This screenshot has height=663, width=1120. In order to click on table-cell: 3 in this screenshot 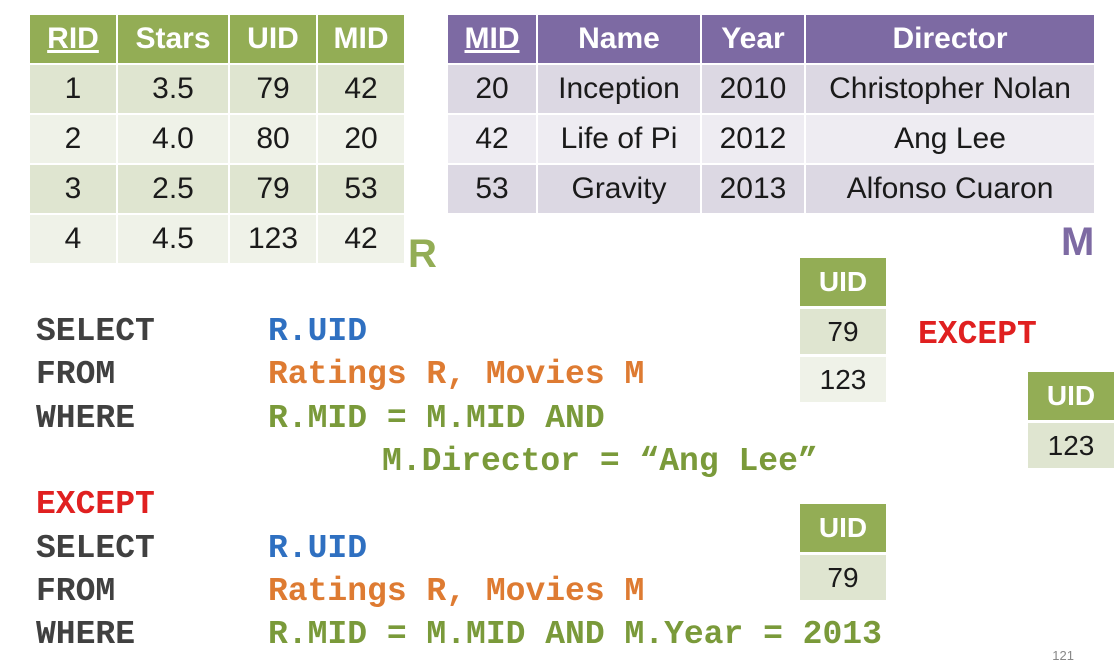, I will do `click(74, 188)`.